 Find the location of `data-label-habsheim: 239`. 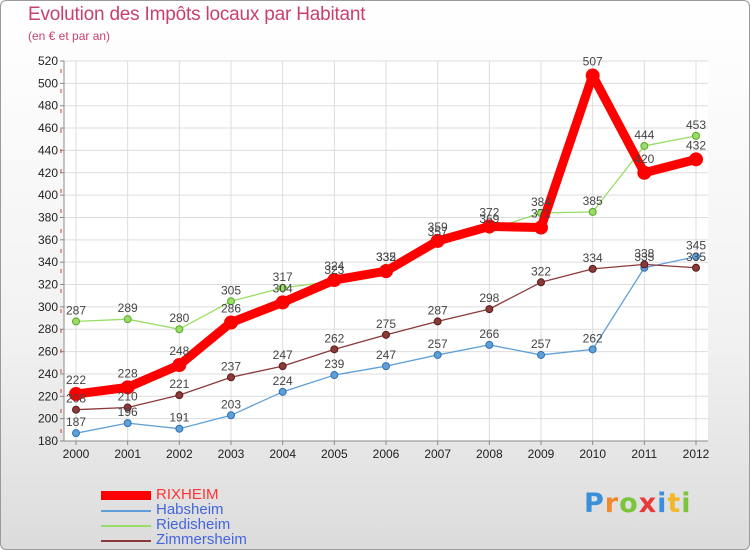

data-label-habsheim: 239 is located at coordinates (334, 364).